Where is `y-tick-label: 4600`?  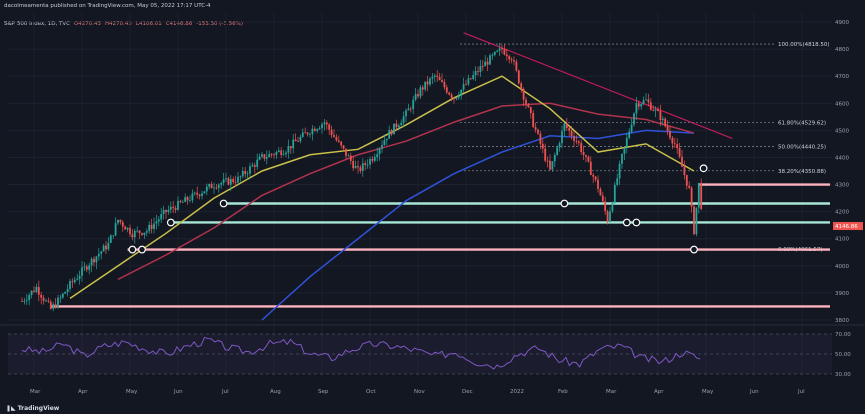 y-tick-label: 4600 is located at coordinates (842, 104).